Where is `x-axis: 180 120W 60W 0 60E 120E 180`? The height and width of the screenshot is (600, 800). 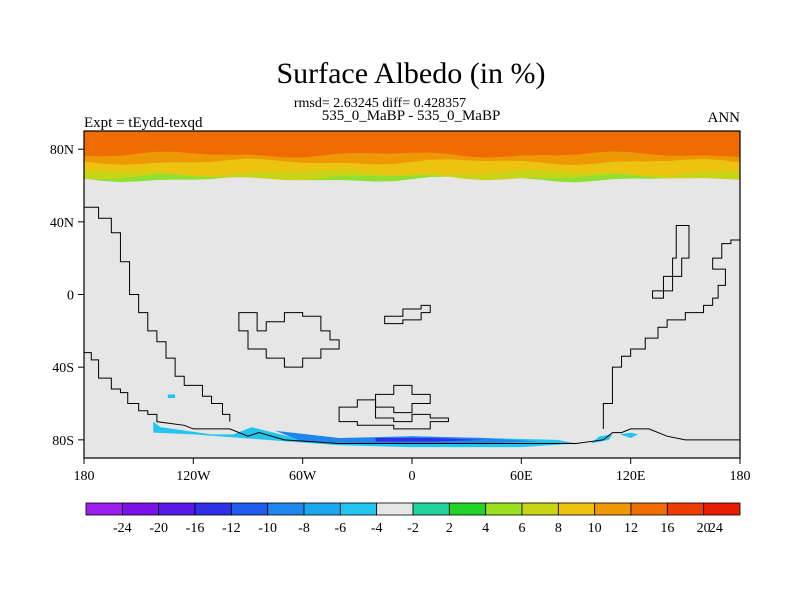 x-axis: 180 120W 60W 0 60E 120E 180 is located at coordinates (412, 471).